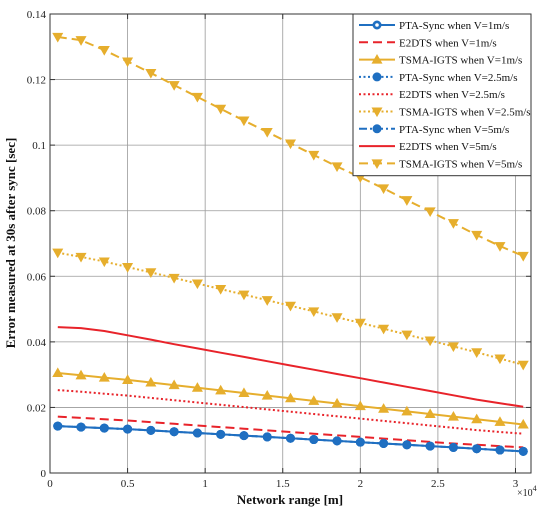 The image size is (550, 523). What do you see at coordinates (205, 484) in the screenshot?
I see `x-tick-label: 1` at bounding box center [205, 484].